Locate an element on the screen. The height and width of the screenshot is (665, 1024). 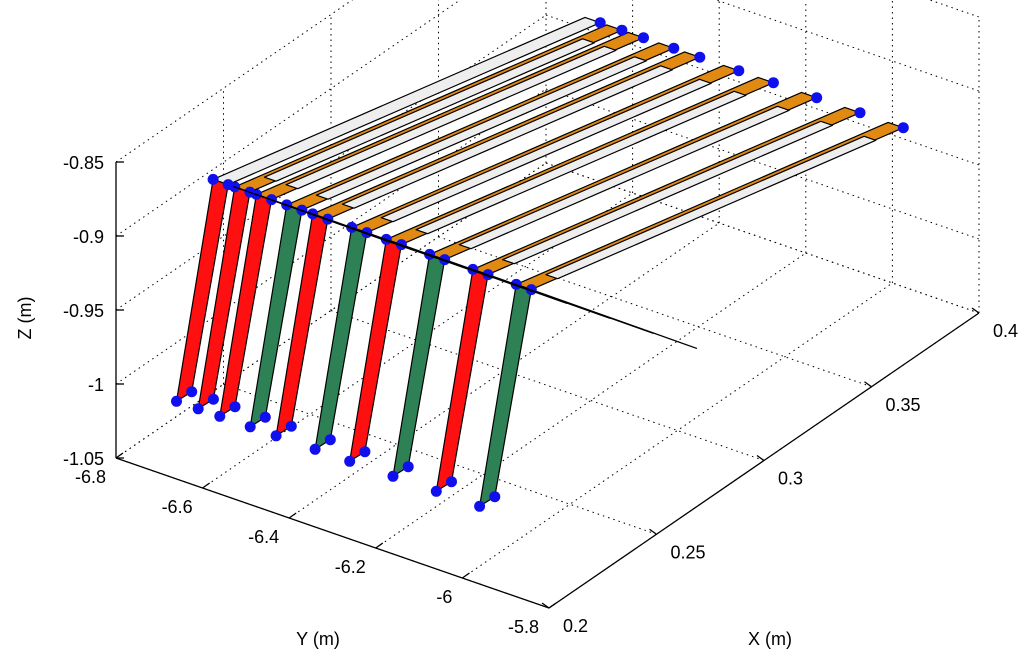
y-tick-label: -6.6 is located at coordinates (177, 507).